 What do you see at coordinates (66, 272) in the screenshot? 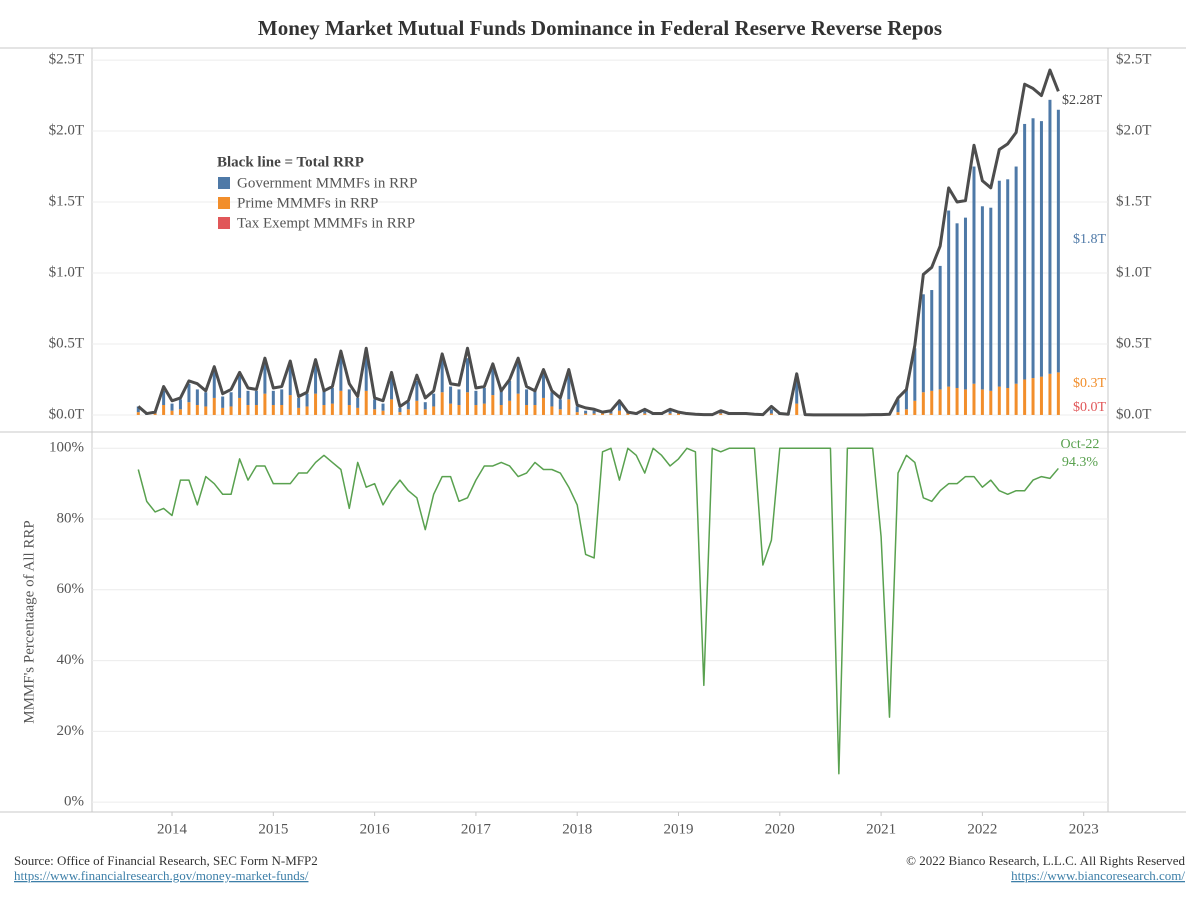
I see `y-tick-label: $1.0T` at bounding box center [66, 272].